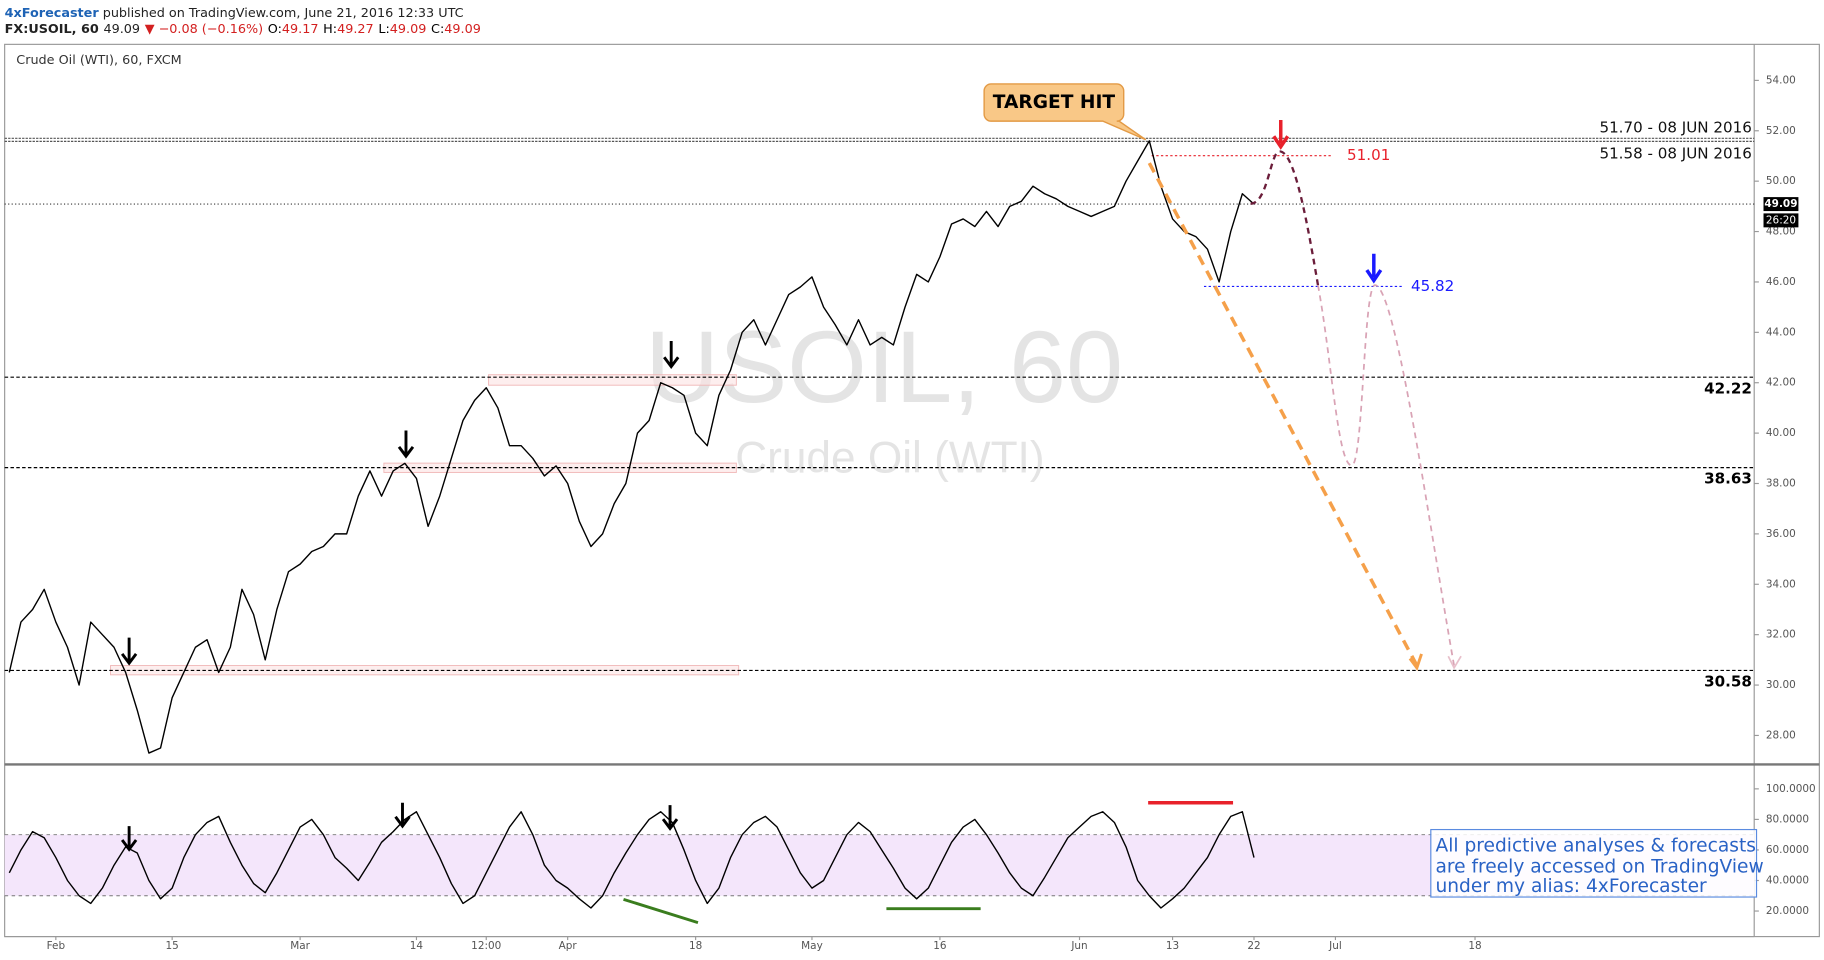 The image size is (1824, 960). I want to click on level-label: 51.01, so click(1368, 155).